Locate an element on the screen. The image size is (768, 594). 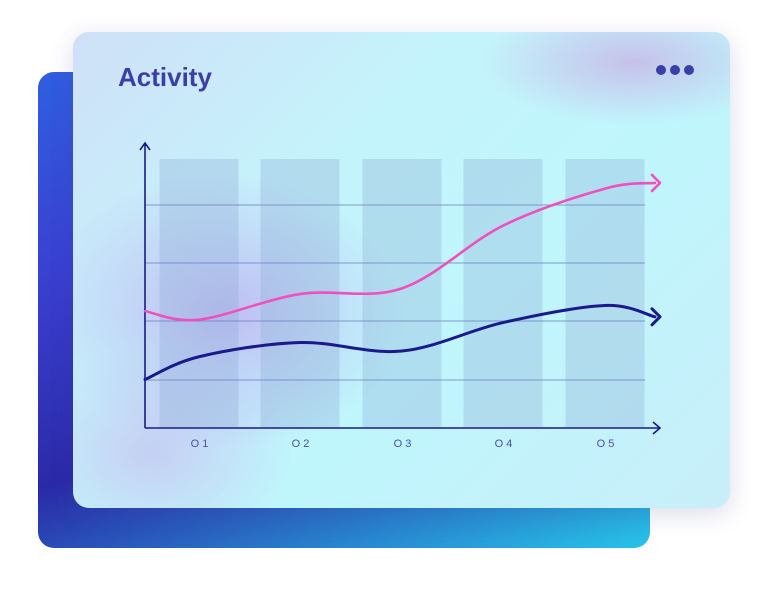
x-axis is located at coordinates (403, 428).